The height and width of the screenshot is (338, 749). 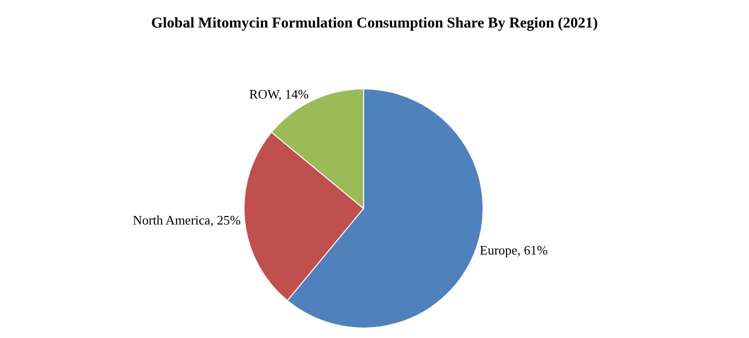 What do you see at coordinates (279, 94) in the screenshot?
I see `slice-label: ROW, 14%` at bounding box center [279, 94].